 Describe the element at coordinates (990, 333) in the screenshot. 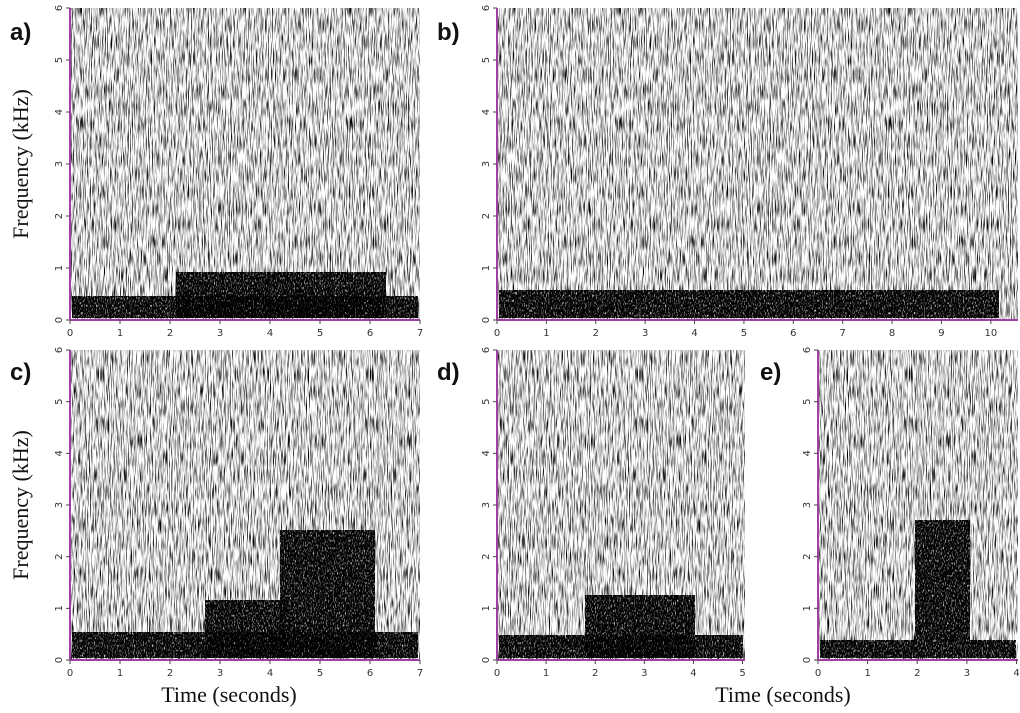

I see `x-tick-label: 10` at that location.